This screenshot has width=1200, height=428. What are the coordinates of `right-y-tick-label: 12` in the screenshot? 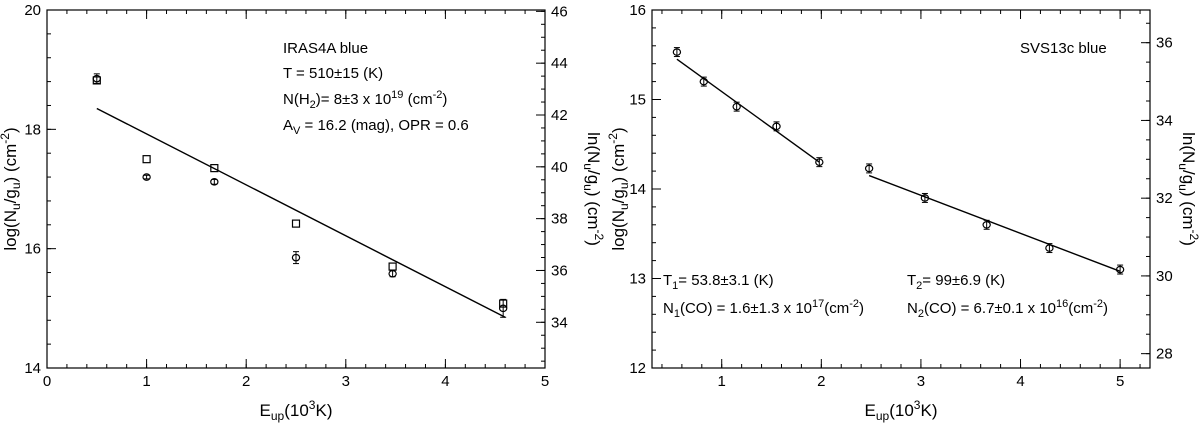 It's located at (637, 368).